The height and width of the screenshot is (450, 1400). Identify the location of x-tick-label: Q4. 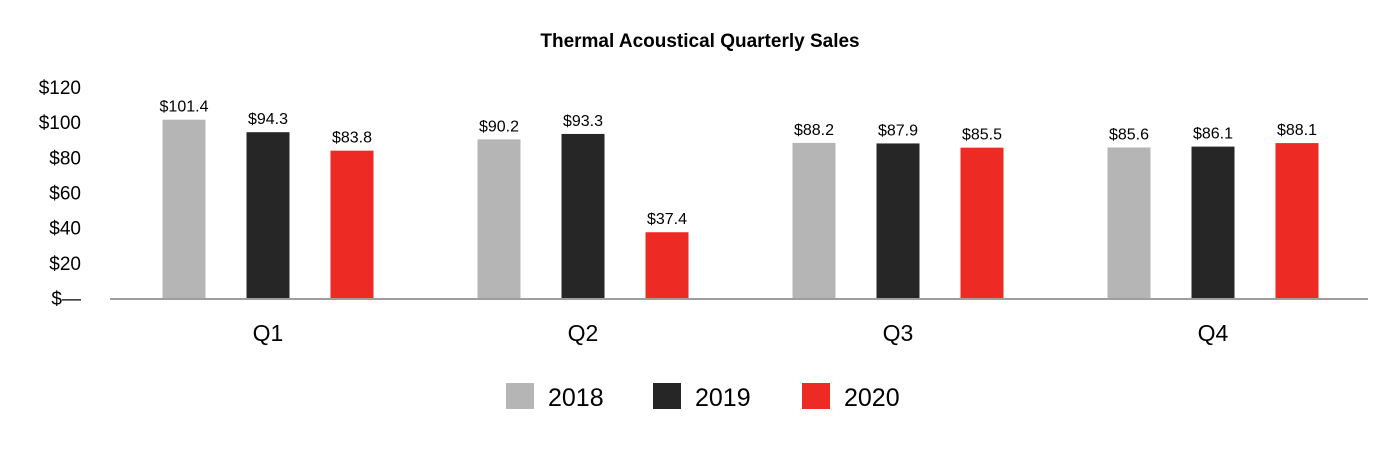
(1213, 333).